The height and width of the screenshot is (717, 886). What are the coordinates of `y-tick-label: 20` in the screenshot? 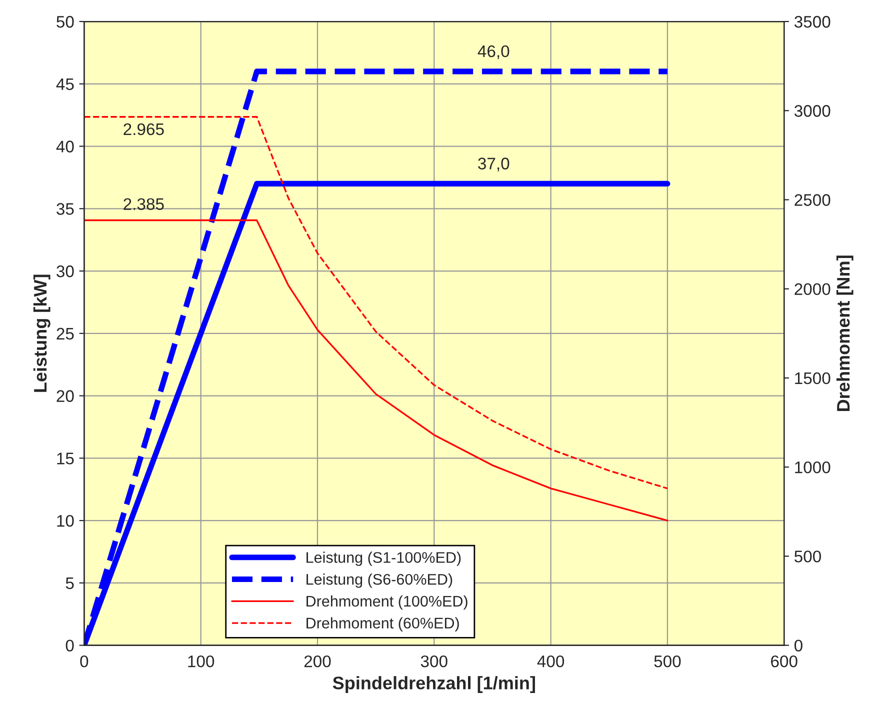 It's located at (65, 396).